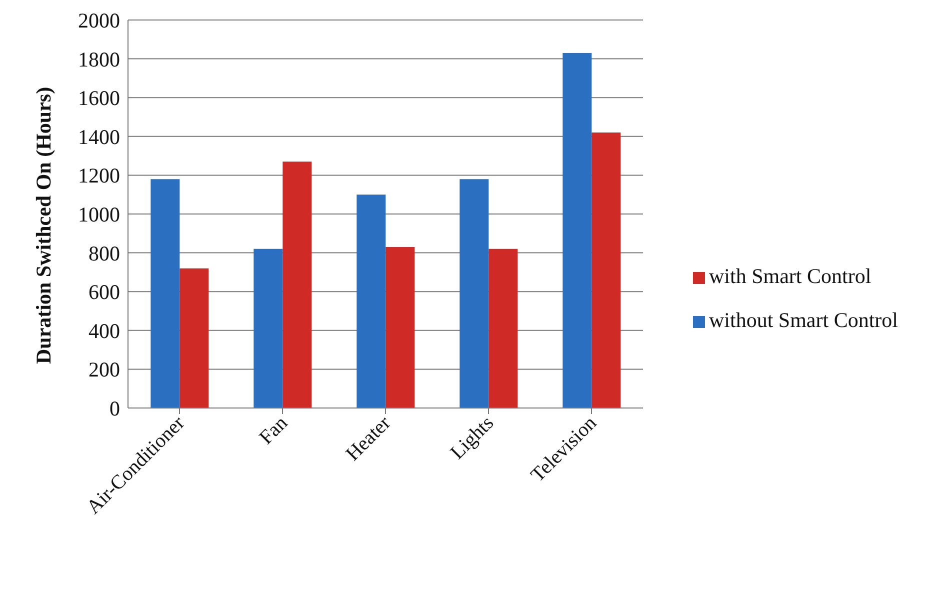 This screenshot has height=595, width=928. What do you see at coordinates (104, 330) in the screenshot?
I see `y-tick-label: 400` at bounding box center [104, 330].